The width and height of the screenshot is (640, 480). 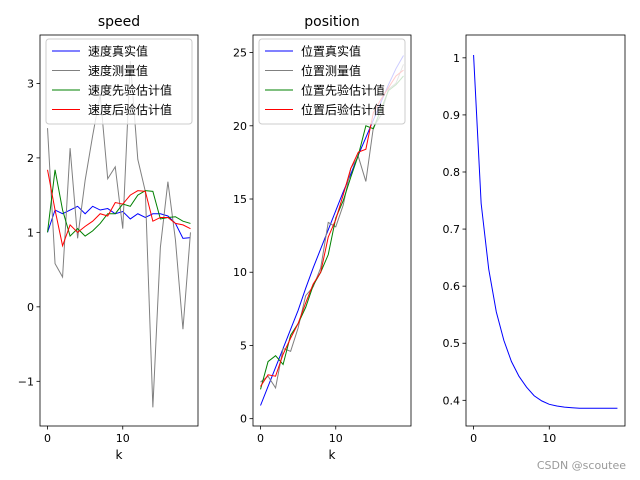 What do you see at coordinates (240, 199) in the screenshot?
I see `y-tick-label: 15` at bounding box center [240, 199].